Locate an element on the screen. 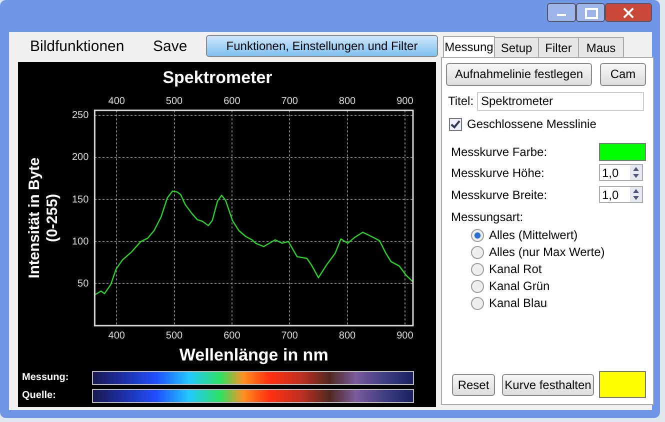 The width and height of the screenshot is (665, 422). text: Bildfunktionen is located at coordinates (77, 46).